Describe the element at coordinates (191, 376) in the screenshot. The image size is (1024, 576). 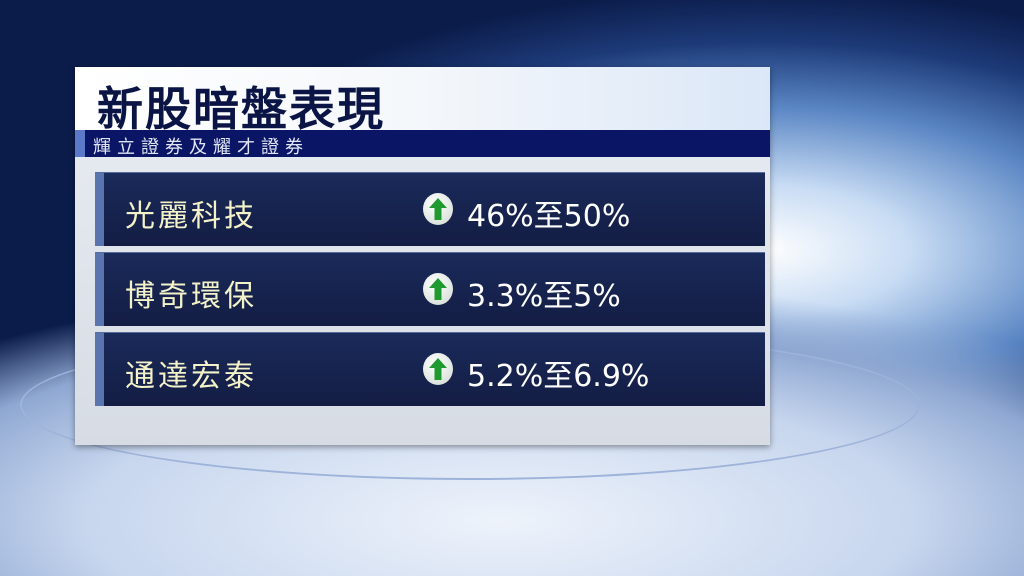
I see `stock-name: 通達宏泰` at that location.